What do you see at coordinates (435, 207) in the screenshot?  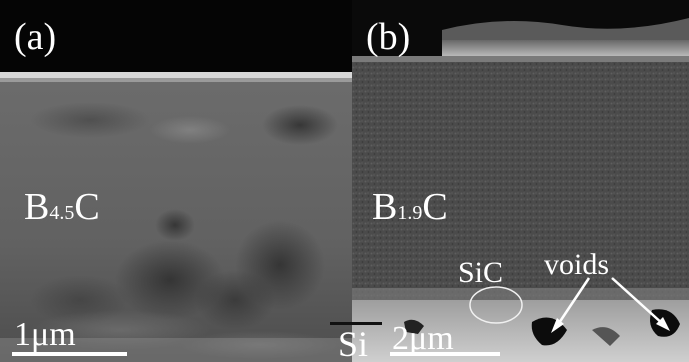 I see `material-b-end: C` at bounding box center [435, 207].